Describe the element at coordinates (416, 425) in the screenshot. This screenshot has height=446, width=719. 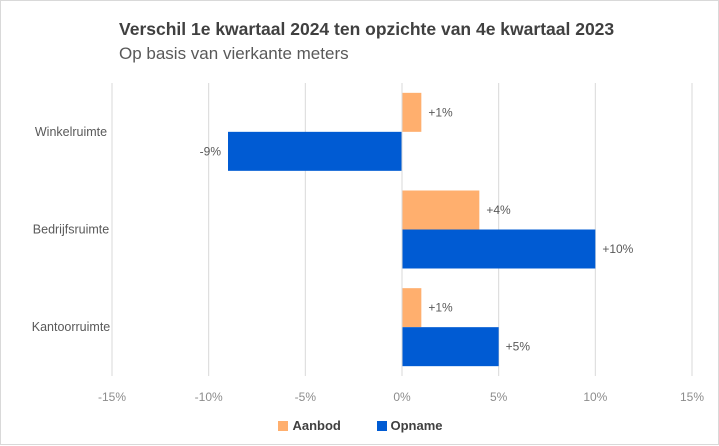
I see `legend-label-opname: Opname` at that location.